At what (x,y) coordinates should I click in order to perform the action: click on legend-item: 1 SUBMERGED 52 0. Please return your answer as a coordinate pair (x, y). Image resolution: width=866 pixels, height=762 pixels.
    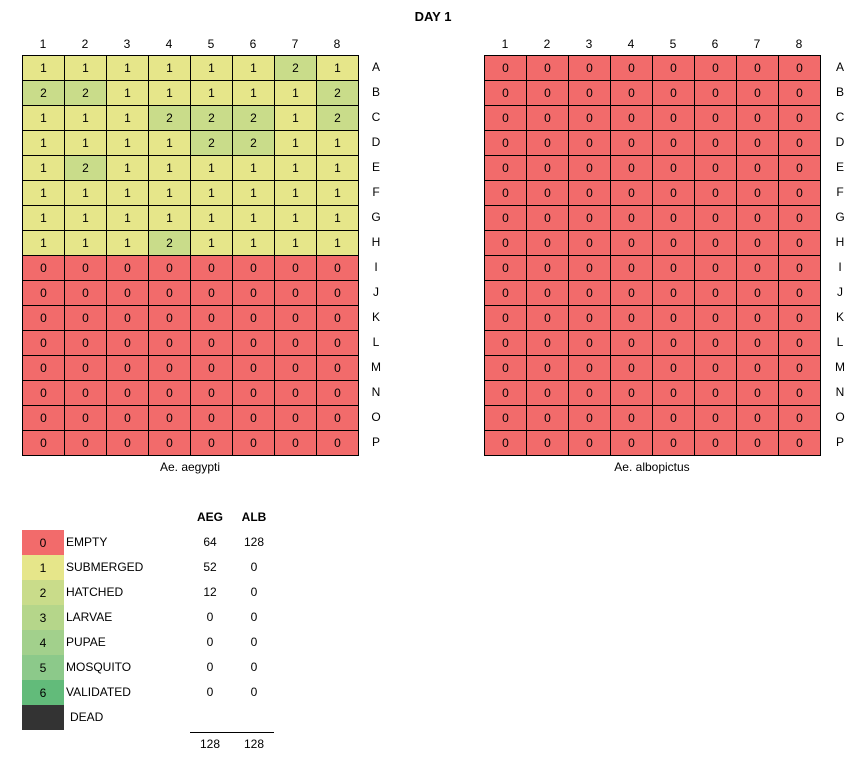
    Looking at the image, I should click on (152, 567).